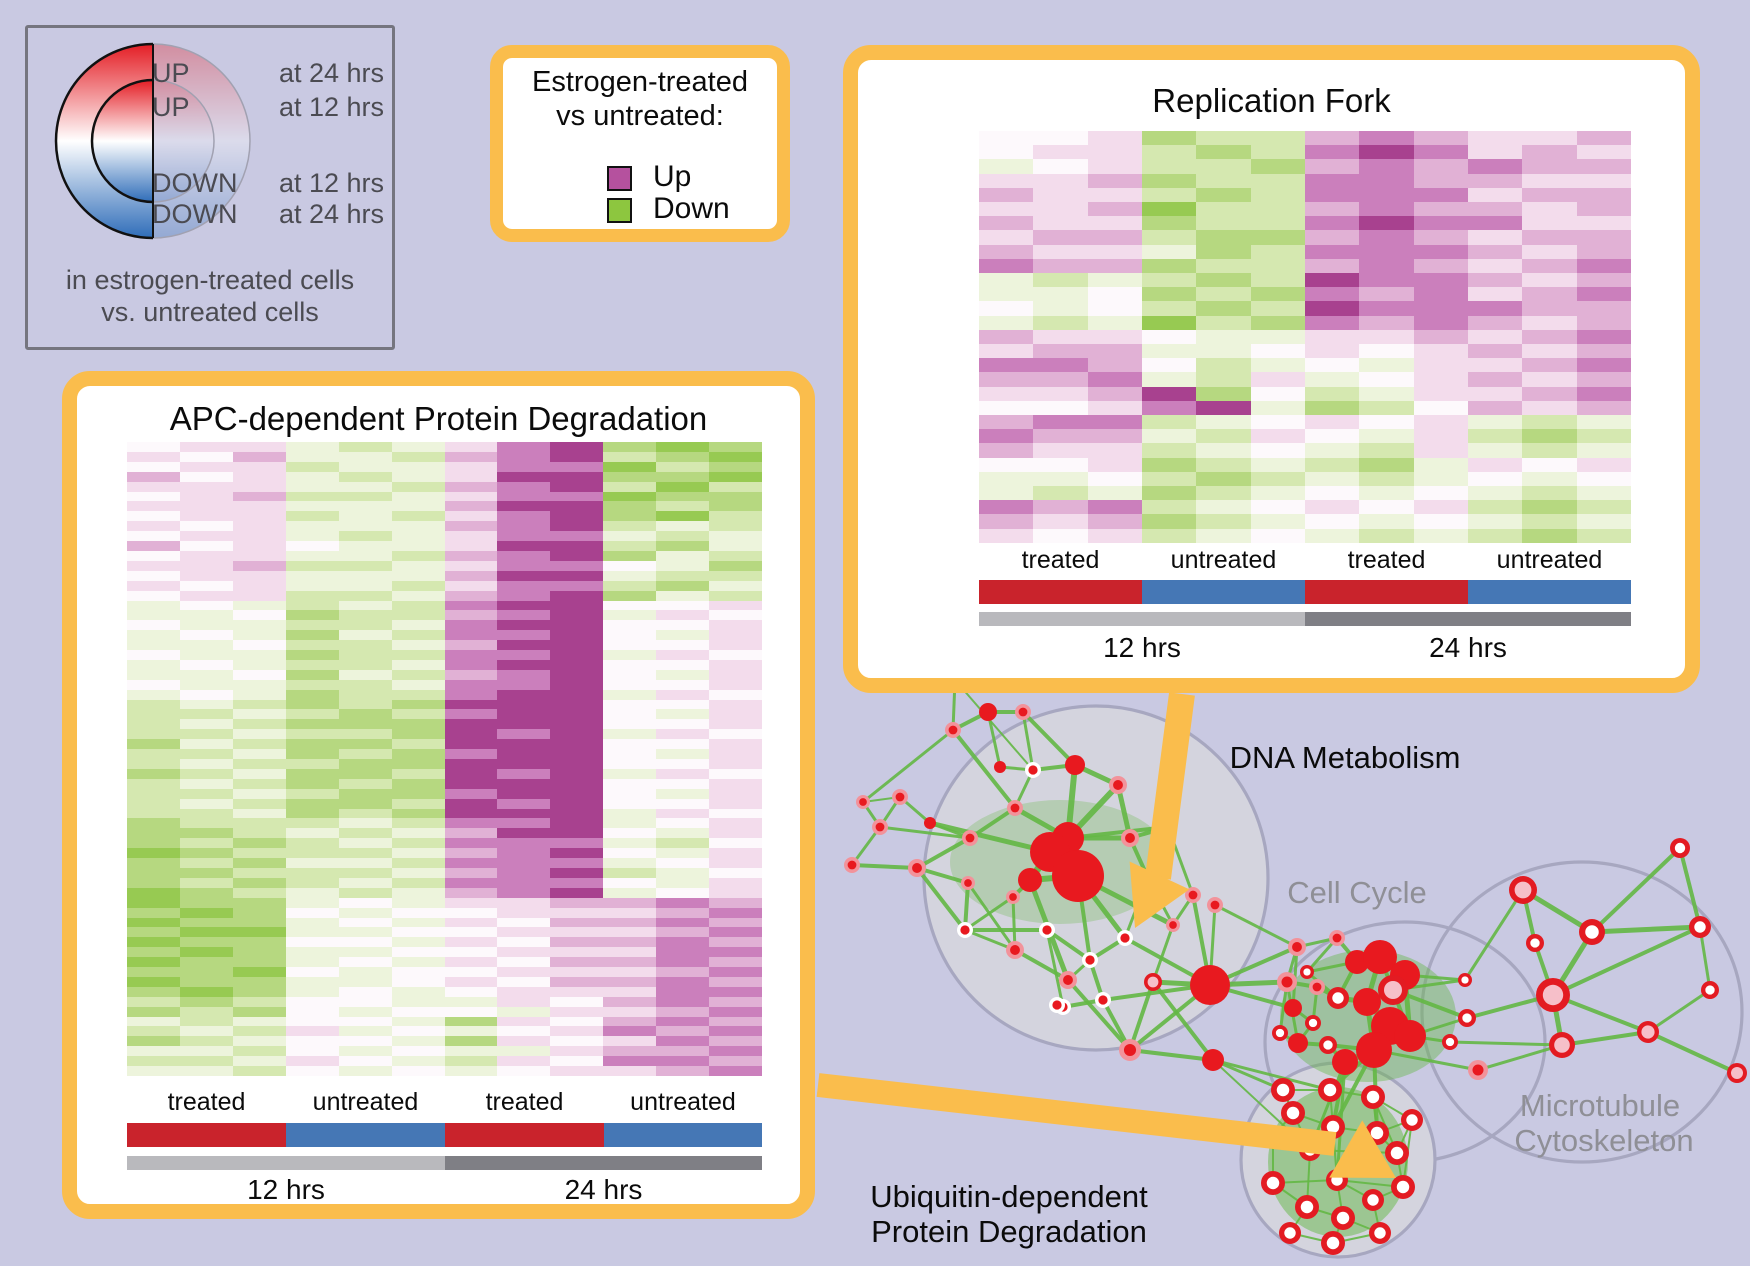 The width and height of the screenshot is (1750, 1279). What do you see at coordinates (331, 214) in the screenshot?
I see `legend-row-time-3: at 24 hrs` at bounding box center [331, 214].